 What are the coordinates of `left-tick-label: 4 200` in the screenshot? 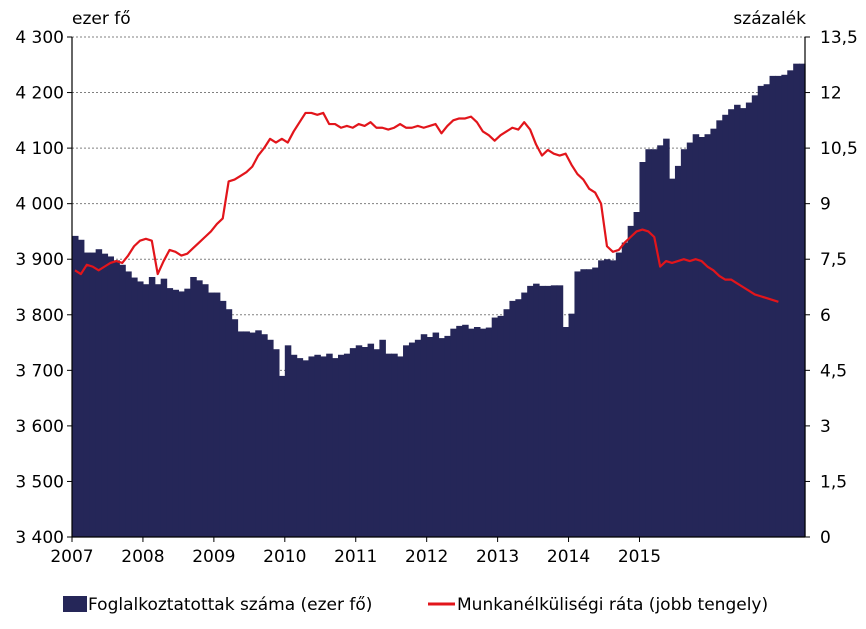 It's located at (39, 94).